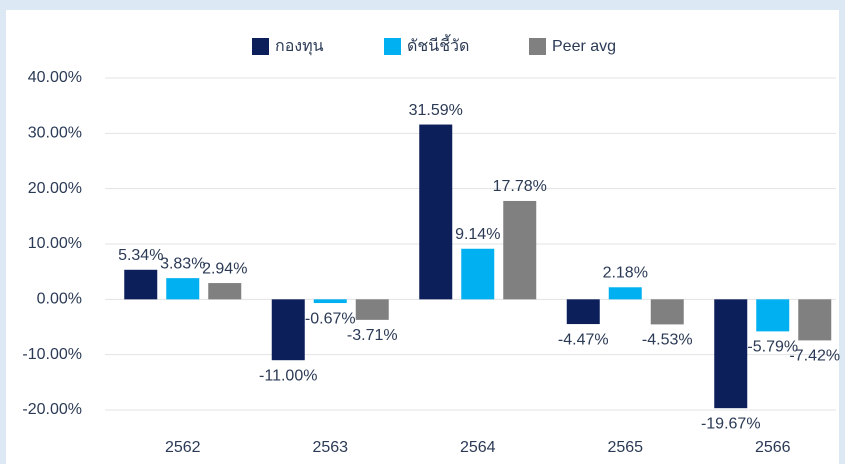  I want to click on y-tick-label: 0.00%, so click(59, 299).